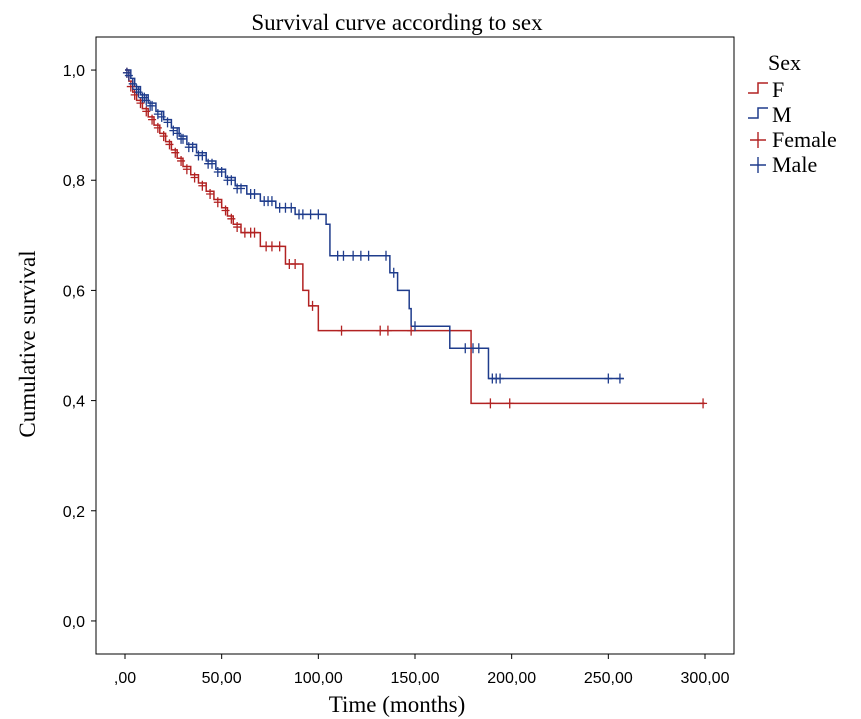 Image resolution: width=861 pixels, height=719 pixels. What do you see at coordinates (782, 114) in the screenshot?
I see `legend-label: M` at bounding box center [782, 114].